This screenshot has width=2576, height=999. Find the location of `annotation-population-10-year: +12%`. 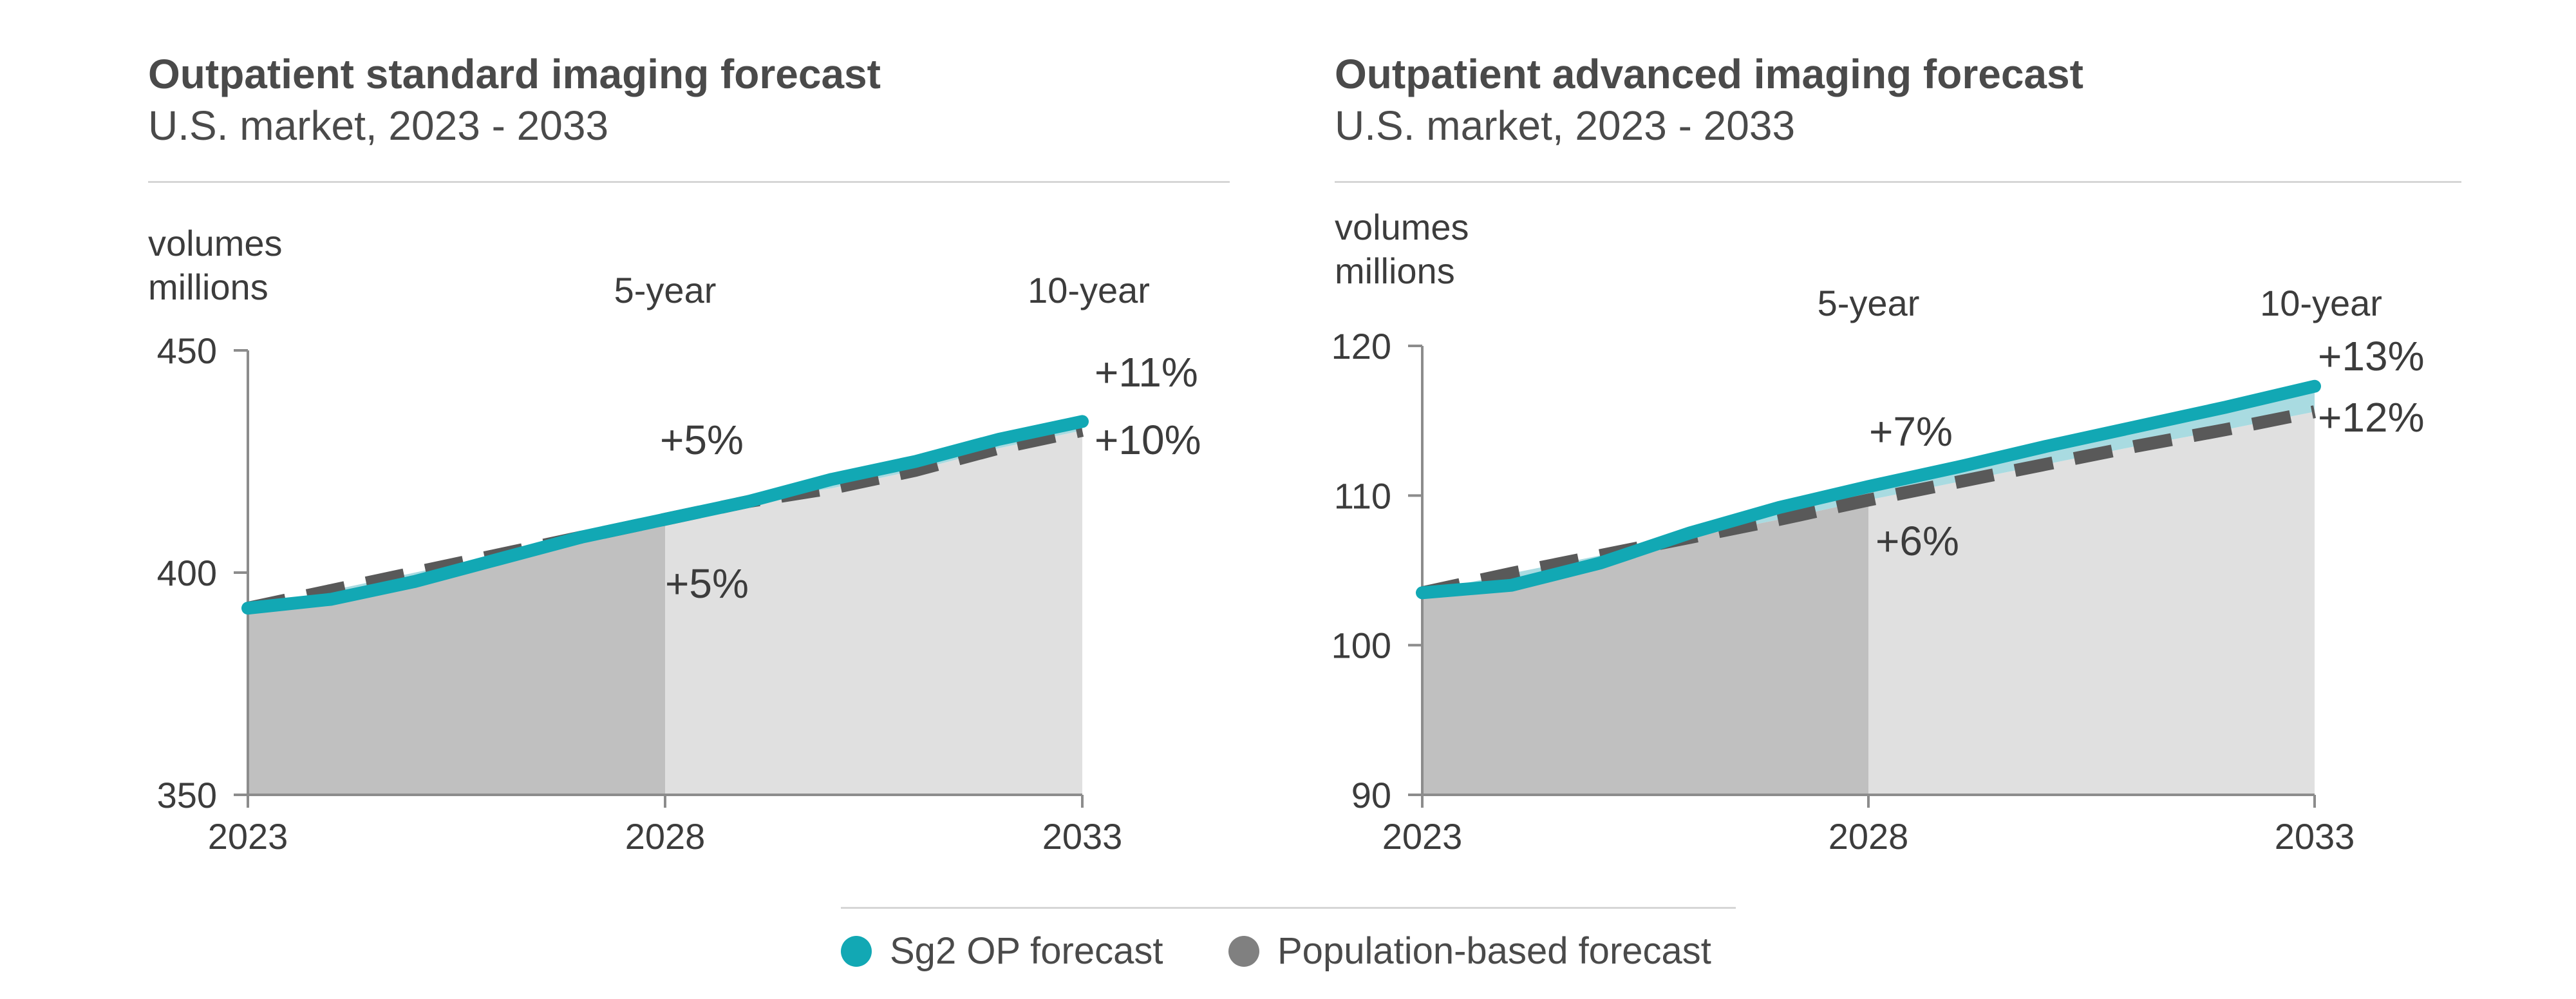

annotation-population-10-year: +12% is located at coordinates (2371, 417).